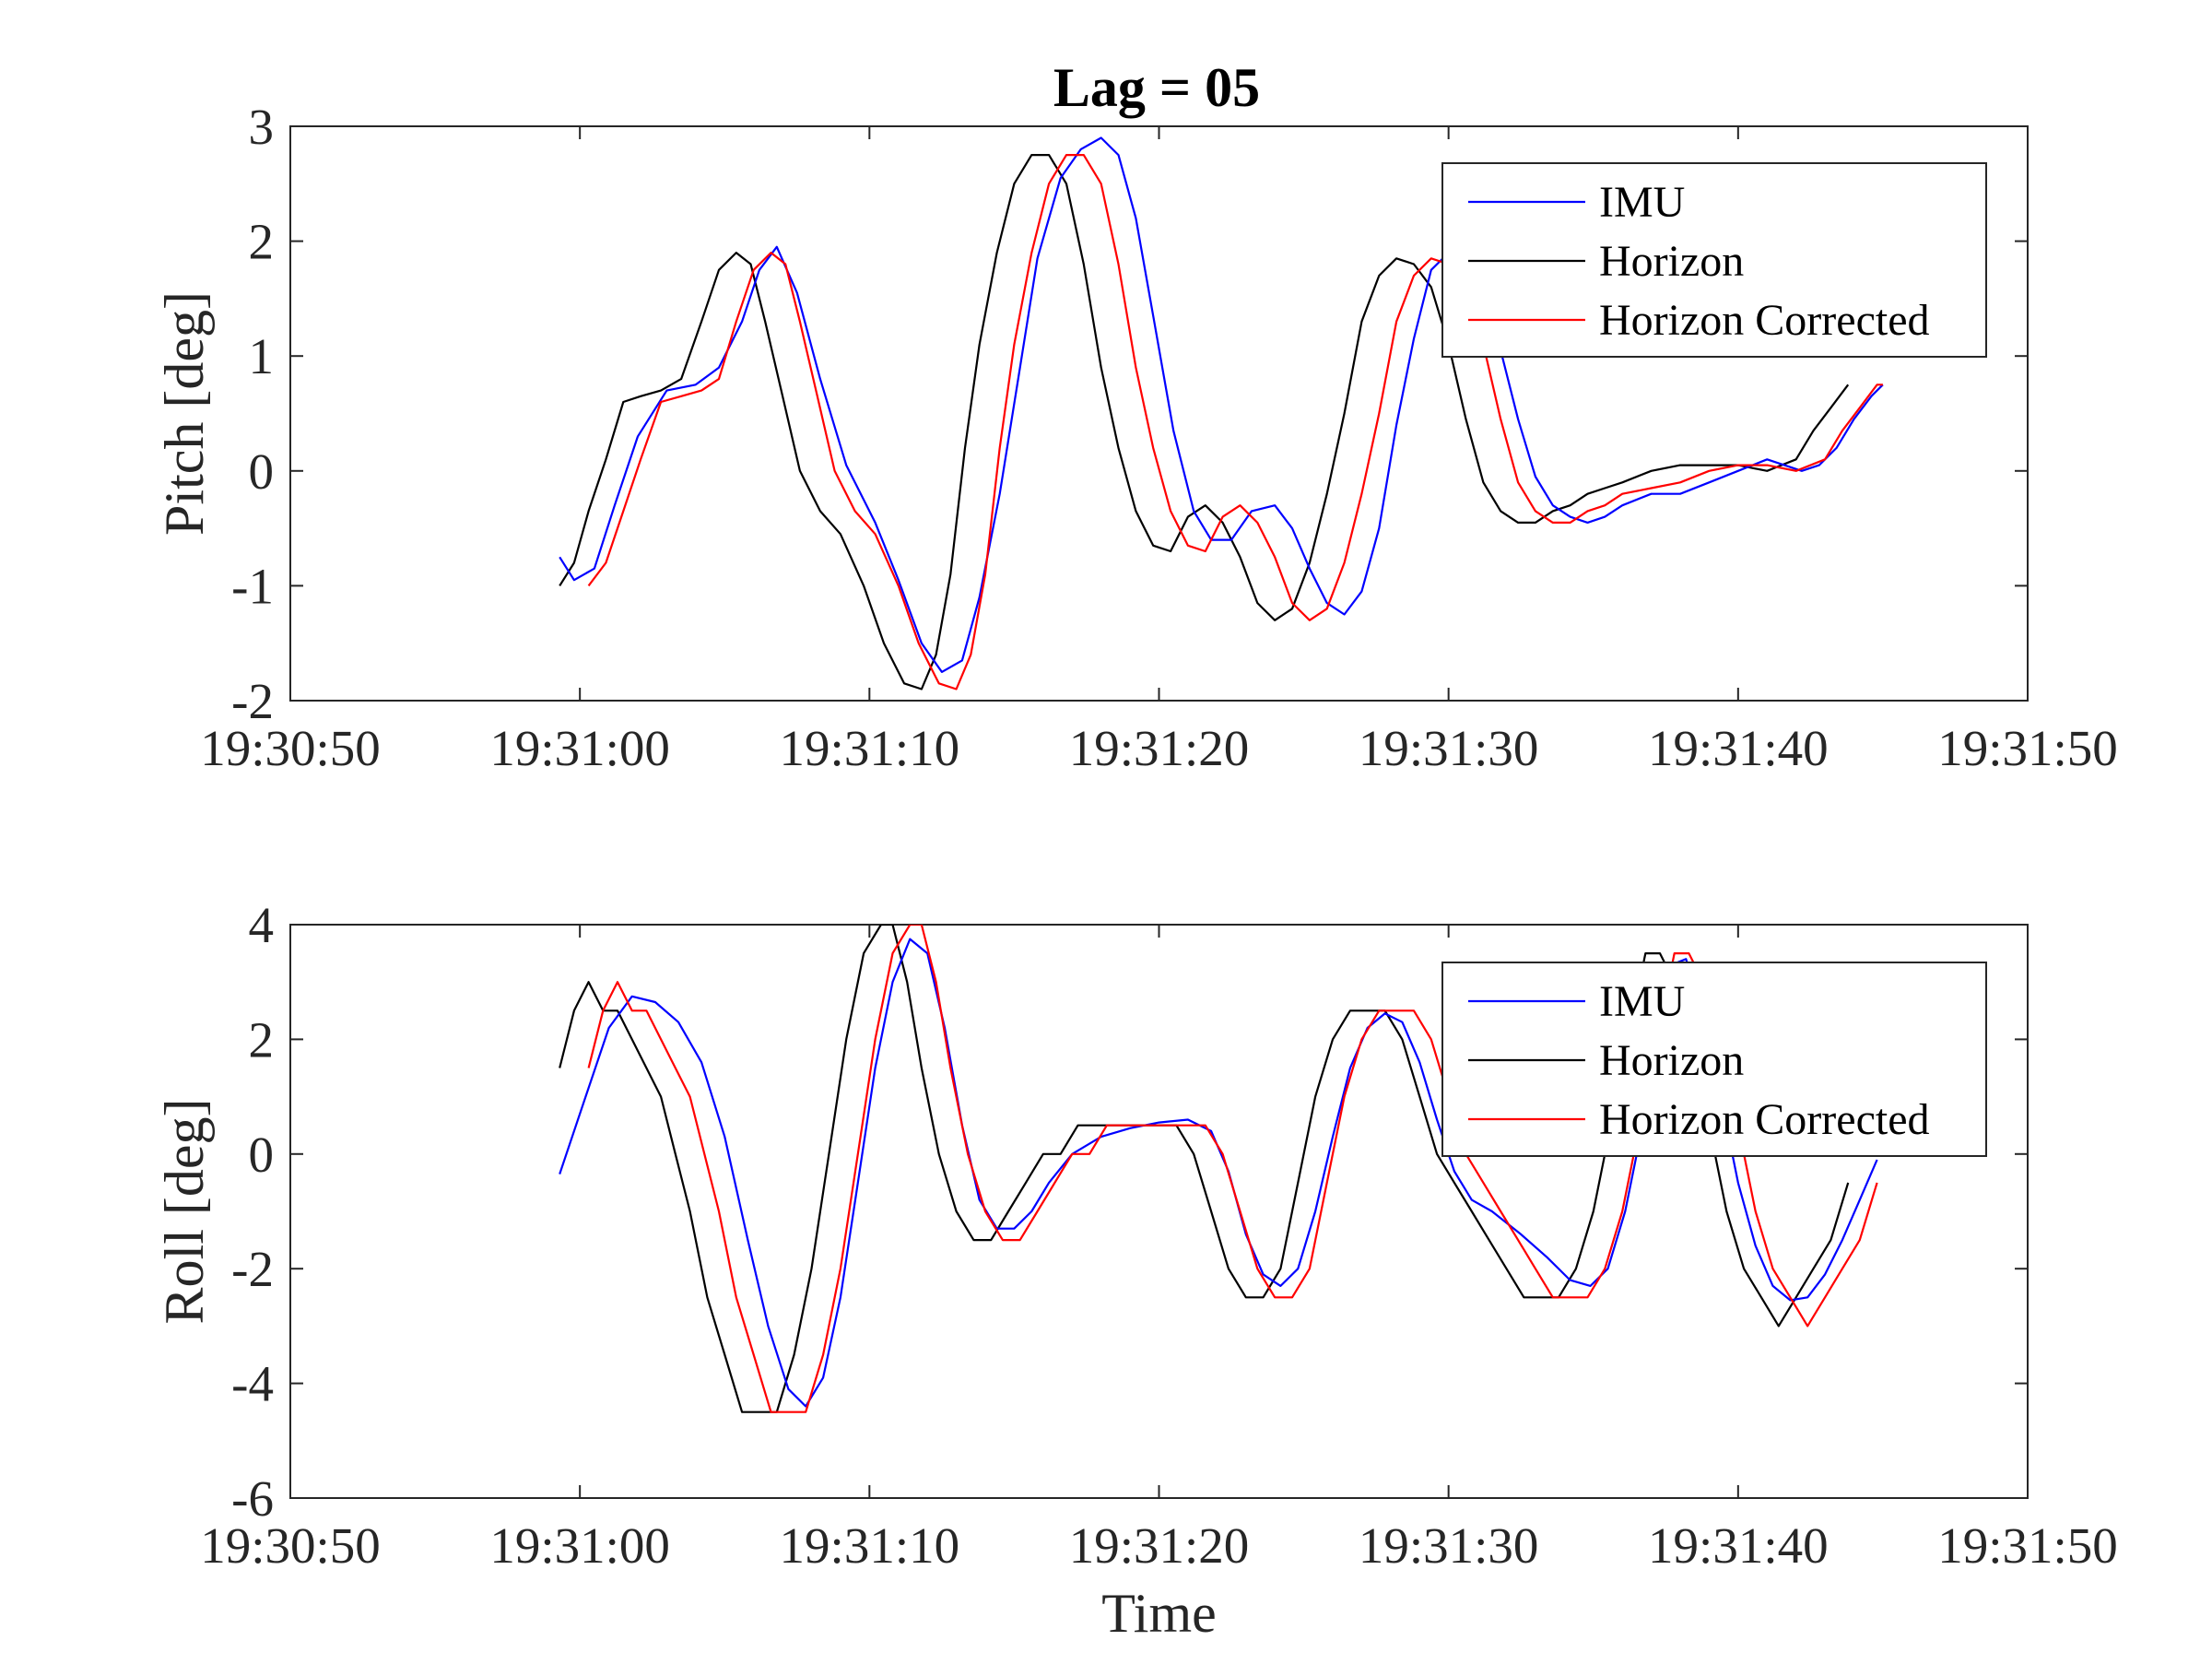 The width and height of the screenshot is (2212, 1664). Describe the element at coordinates (1156, 87) in the screenshot. I see `chart-title: Lag = 05` at that location.